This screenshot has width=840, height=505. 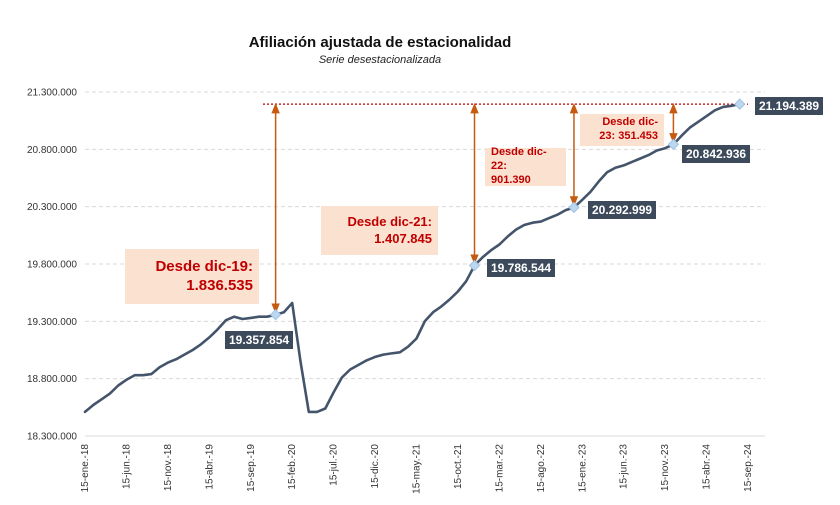 What do you see at coordinates (52, 265) in the screenshot?
I see `y-tick-label: 19.800.000` at bounding box center [52, 265].